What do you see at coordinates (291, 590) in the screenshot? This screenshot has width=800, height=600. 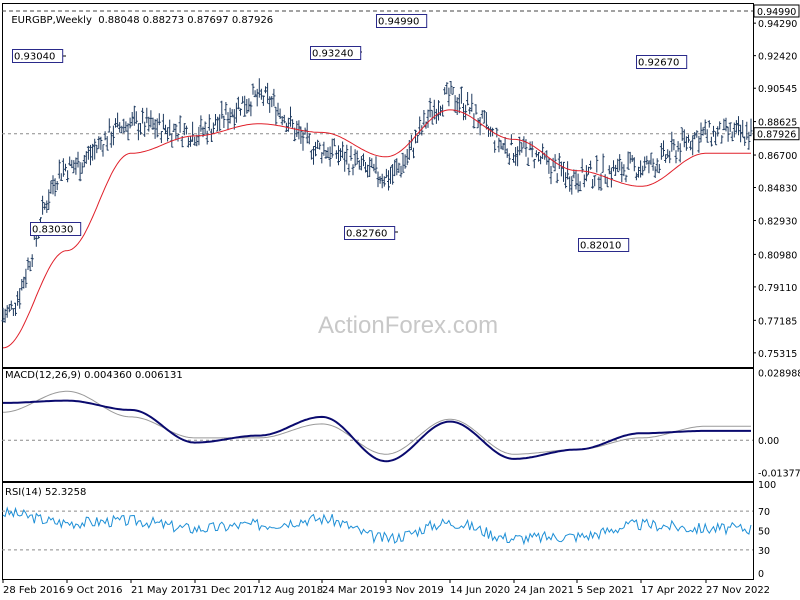 I see `x-tick-label: 12 Aug 2018` at bounding box center [291, 590].